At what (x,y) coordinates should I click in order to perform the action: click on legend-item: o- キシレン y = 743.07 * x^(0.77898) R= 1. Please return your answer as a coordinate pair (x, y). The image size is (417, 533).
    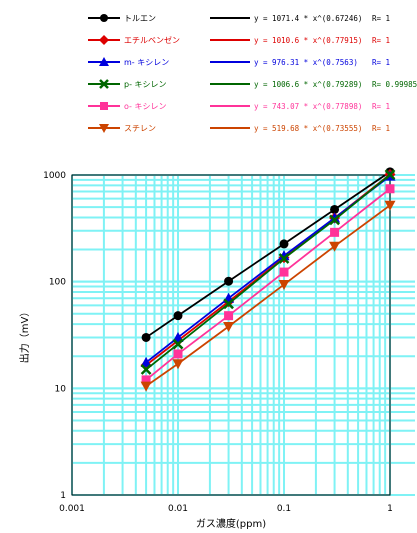
    Looking at the image, I should click on (239, 106).